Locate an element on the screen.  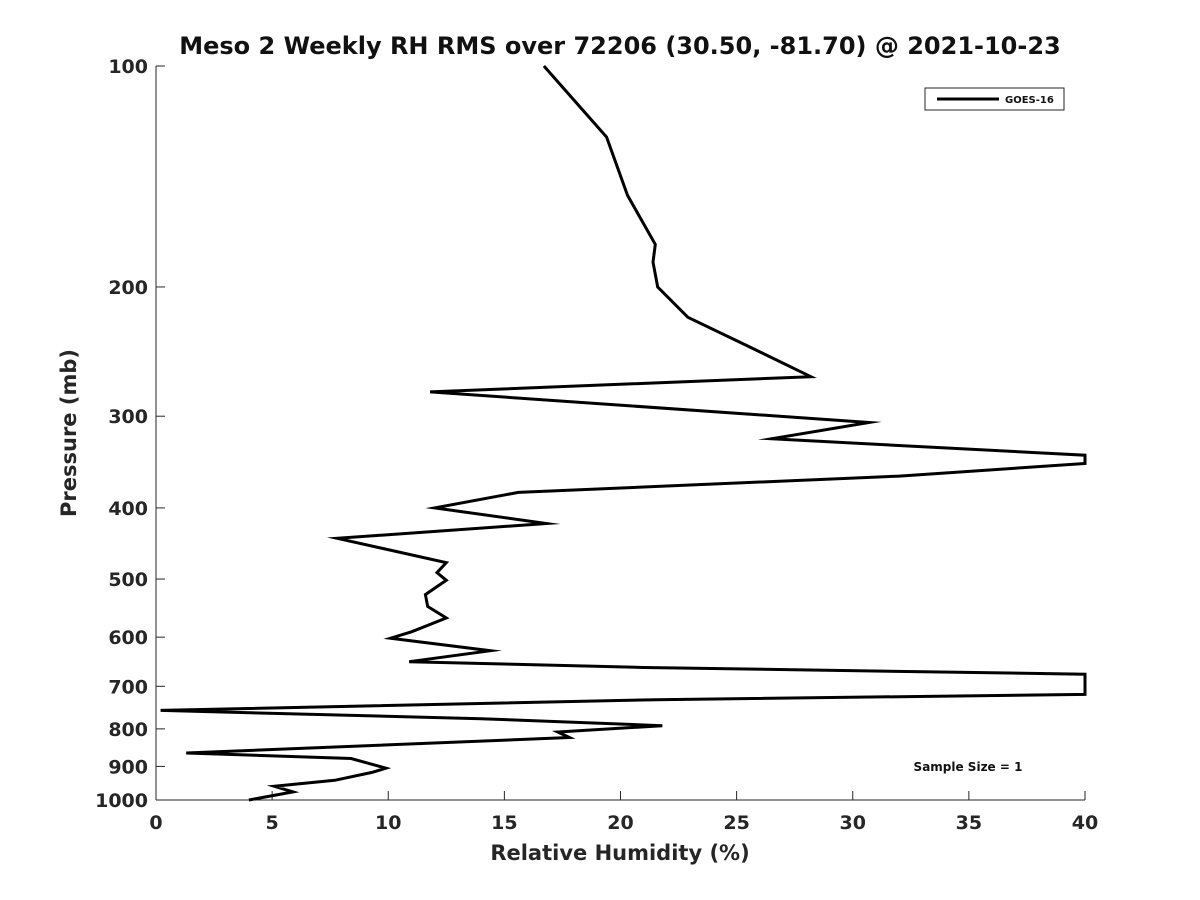
y-tick-label: 900 is located at coordinates (128, 767).